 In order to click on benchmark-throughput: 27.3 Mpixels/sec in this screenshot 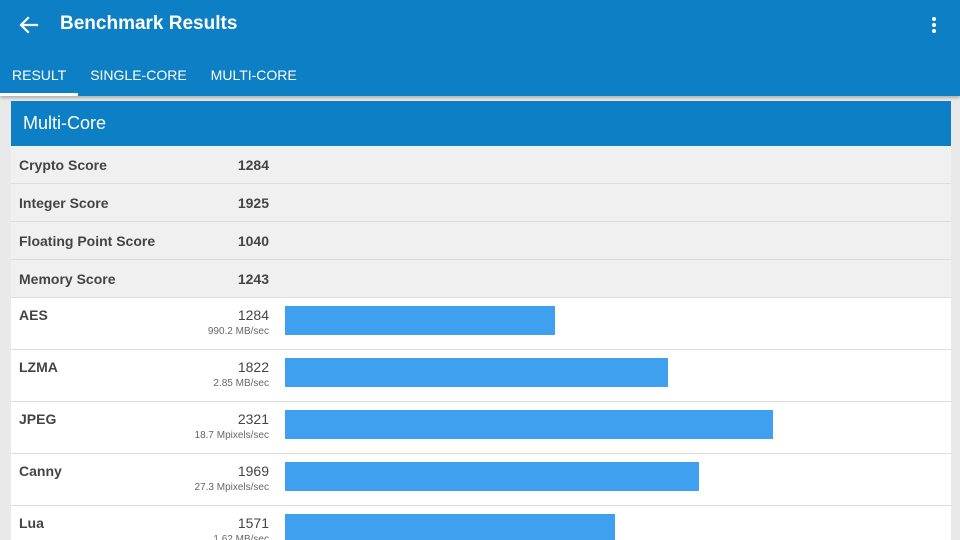, I will do `click(231, 487)`.